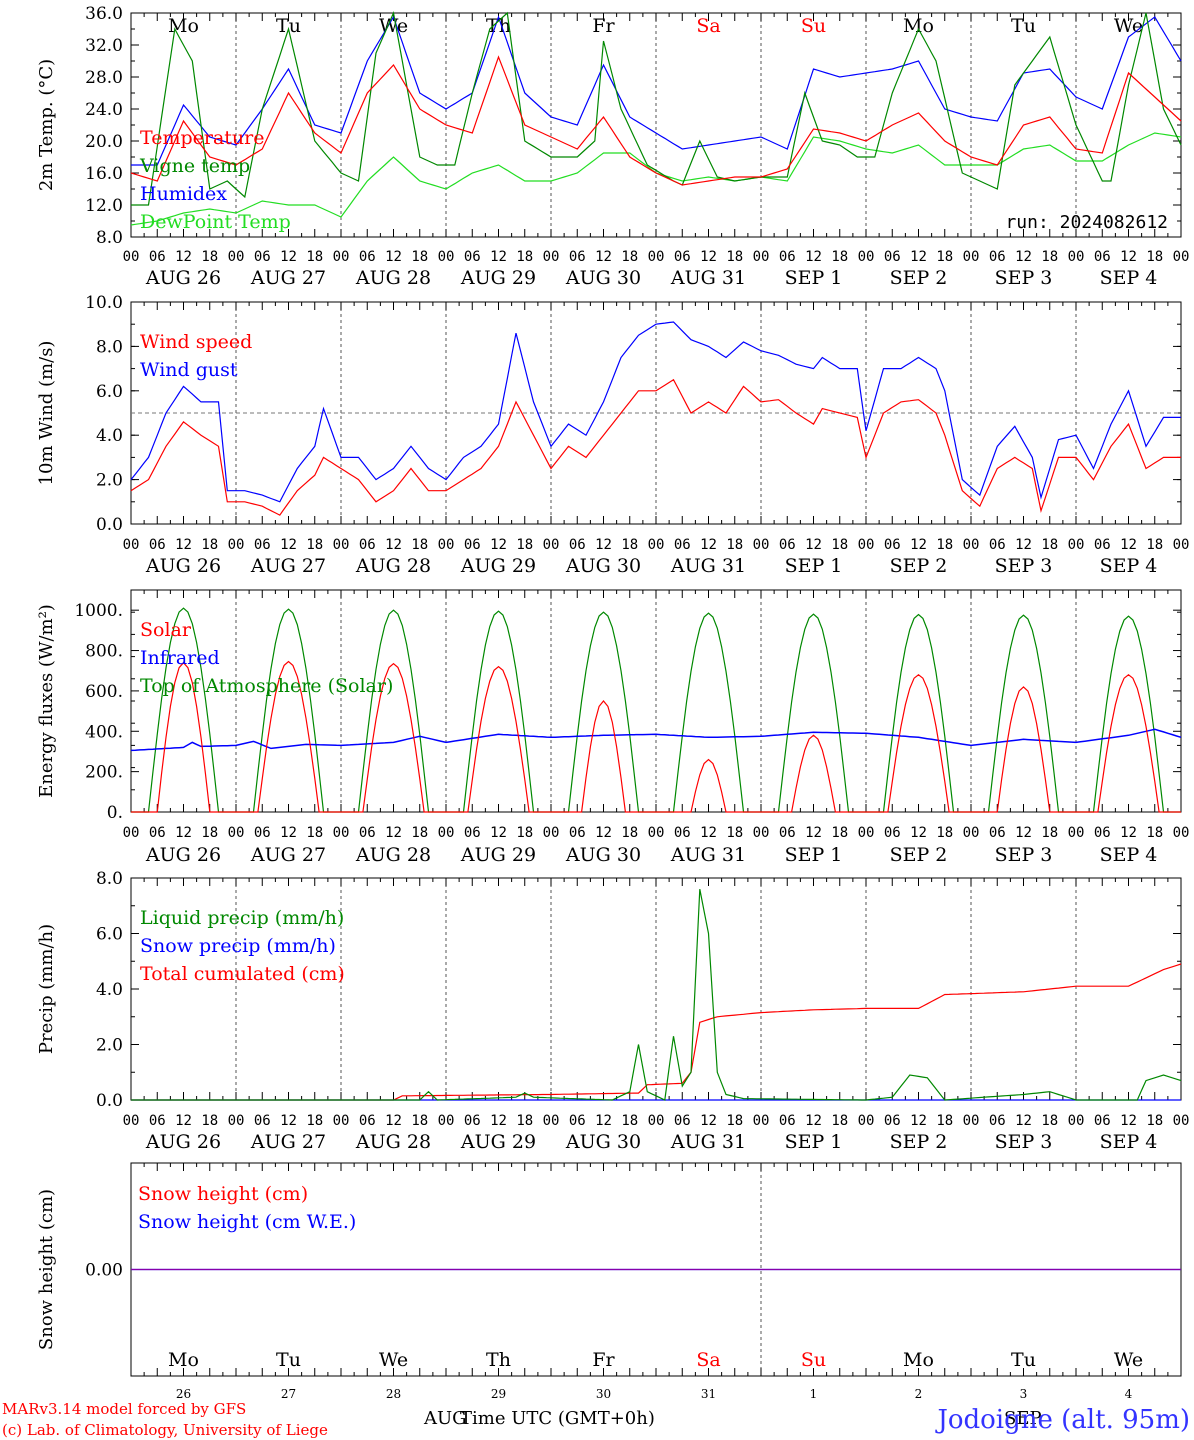 The width and height of the screenshot is (1194, 1440). I want to click on day-number-label: 28, so click(393, 1394).